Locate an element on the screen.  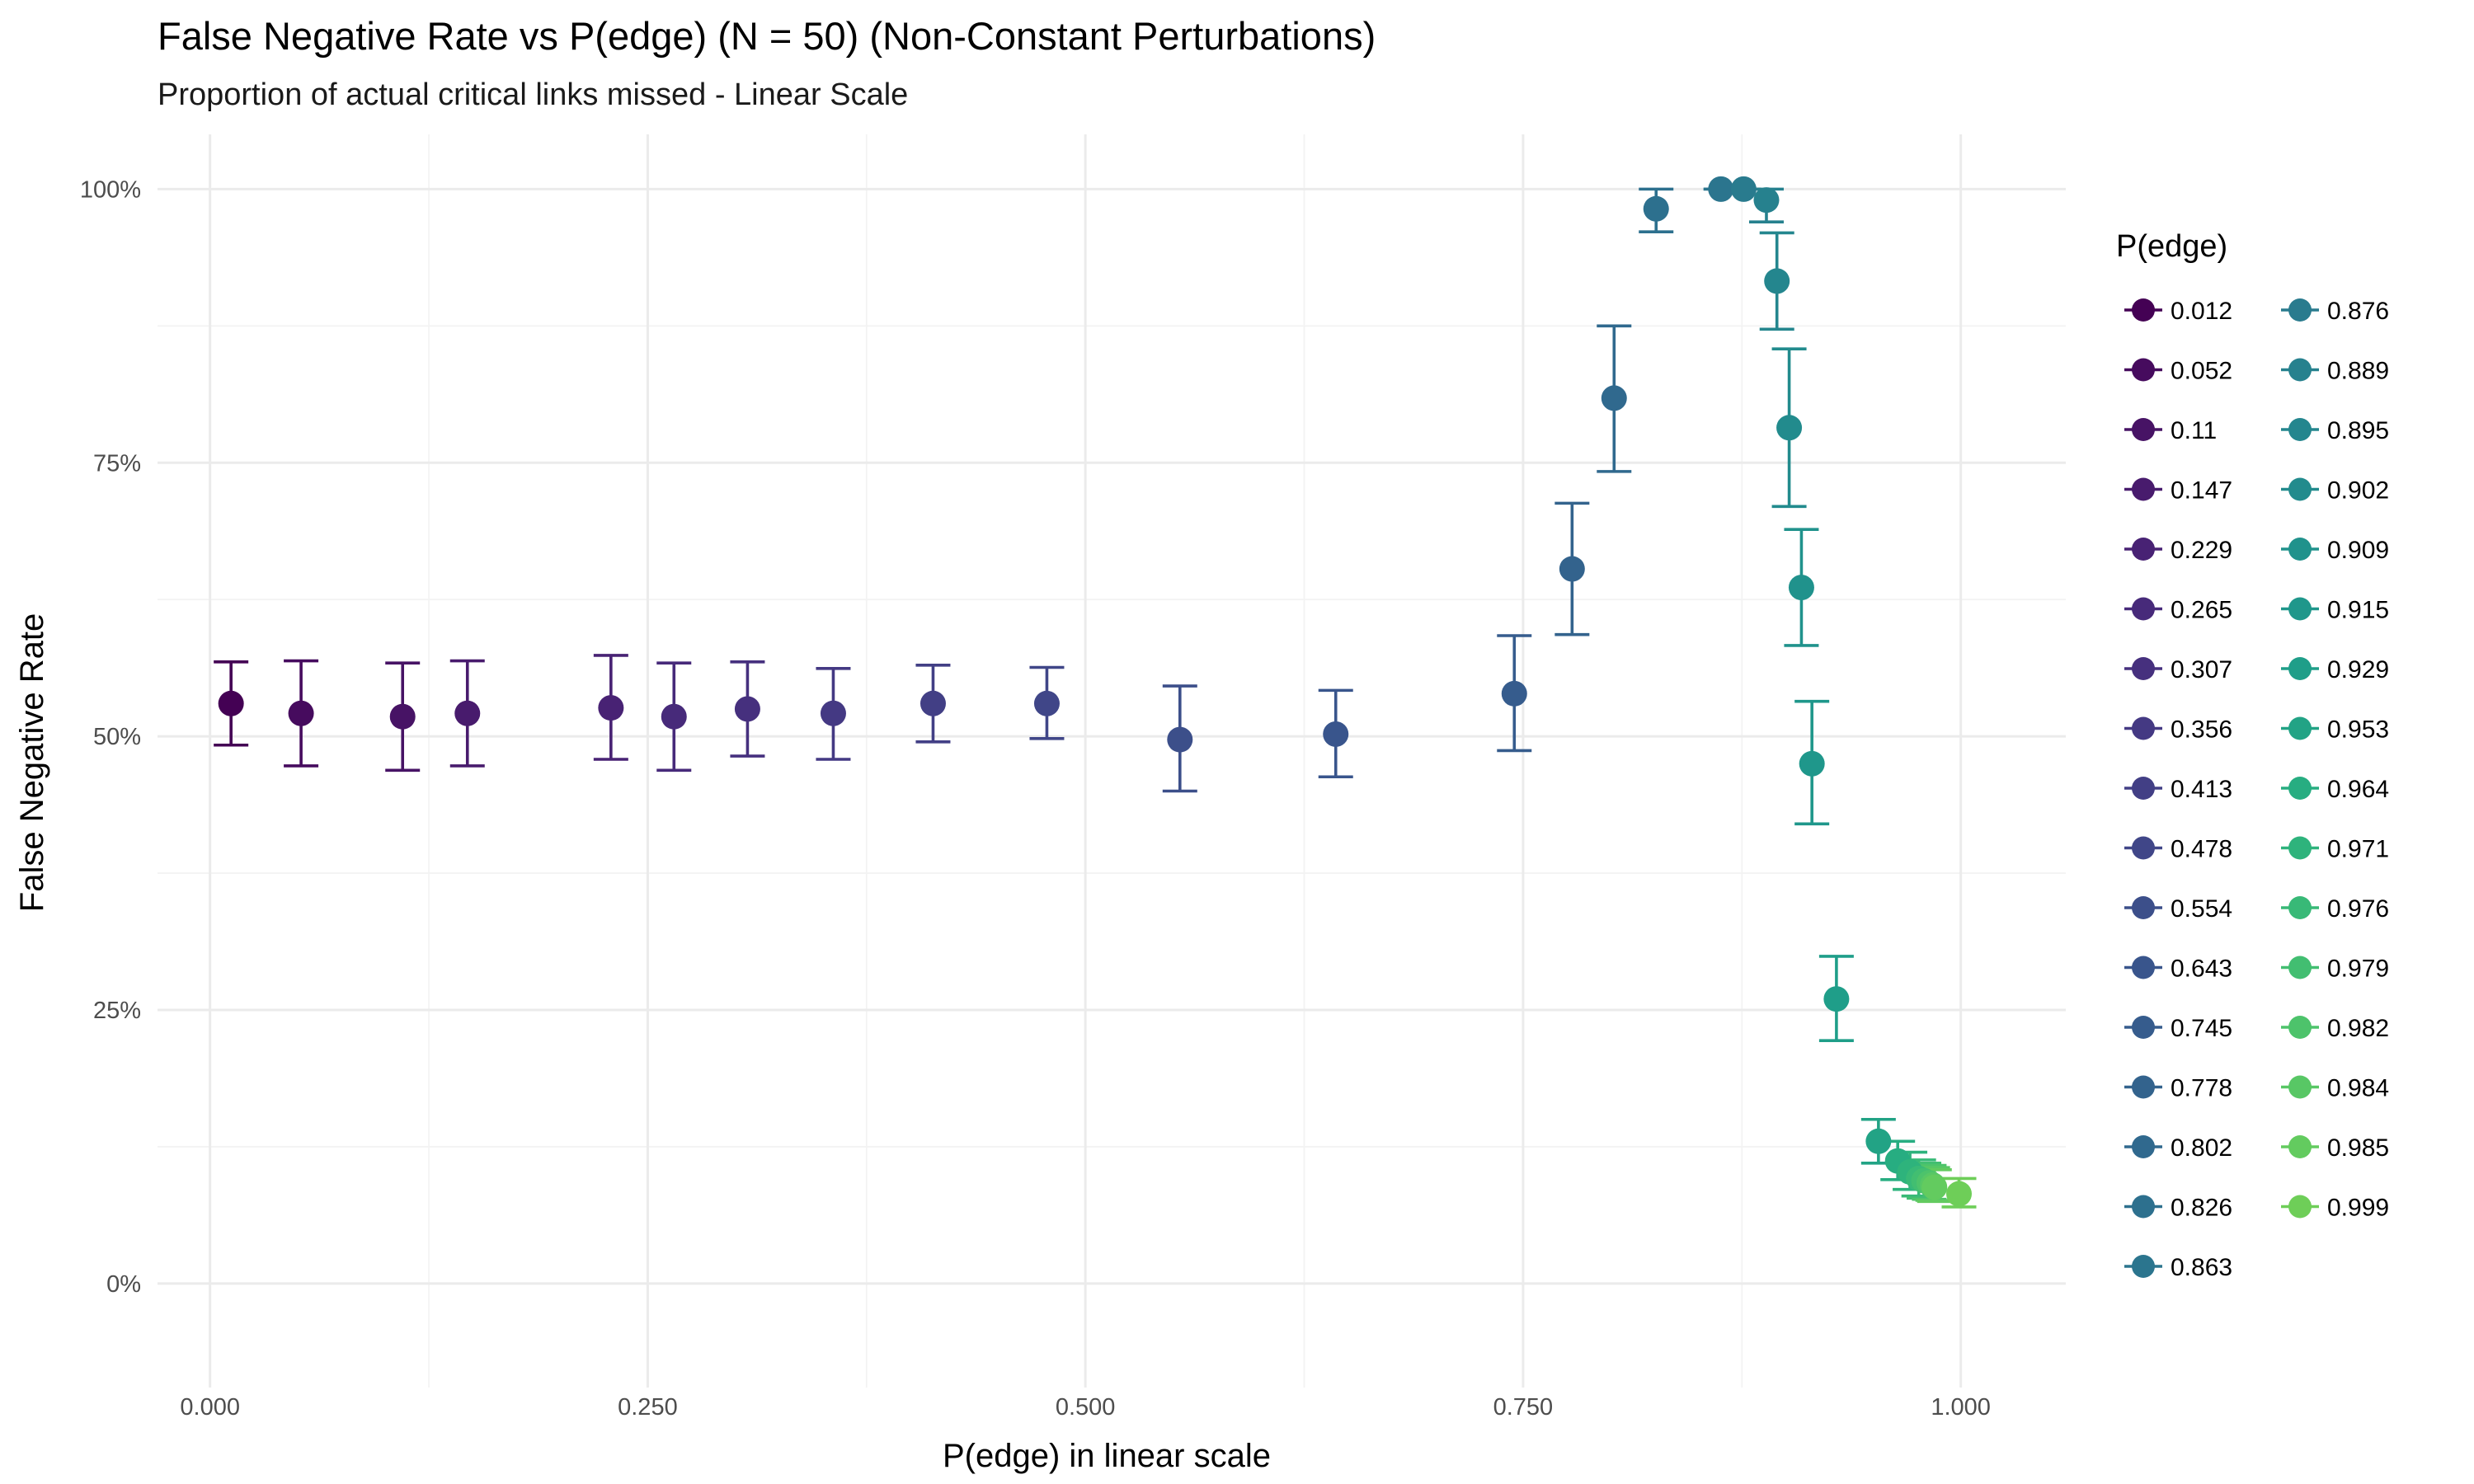
legend-label: 0.876 is located at coordinates (2358, 311).